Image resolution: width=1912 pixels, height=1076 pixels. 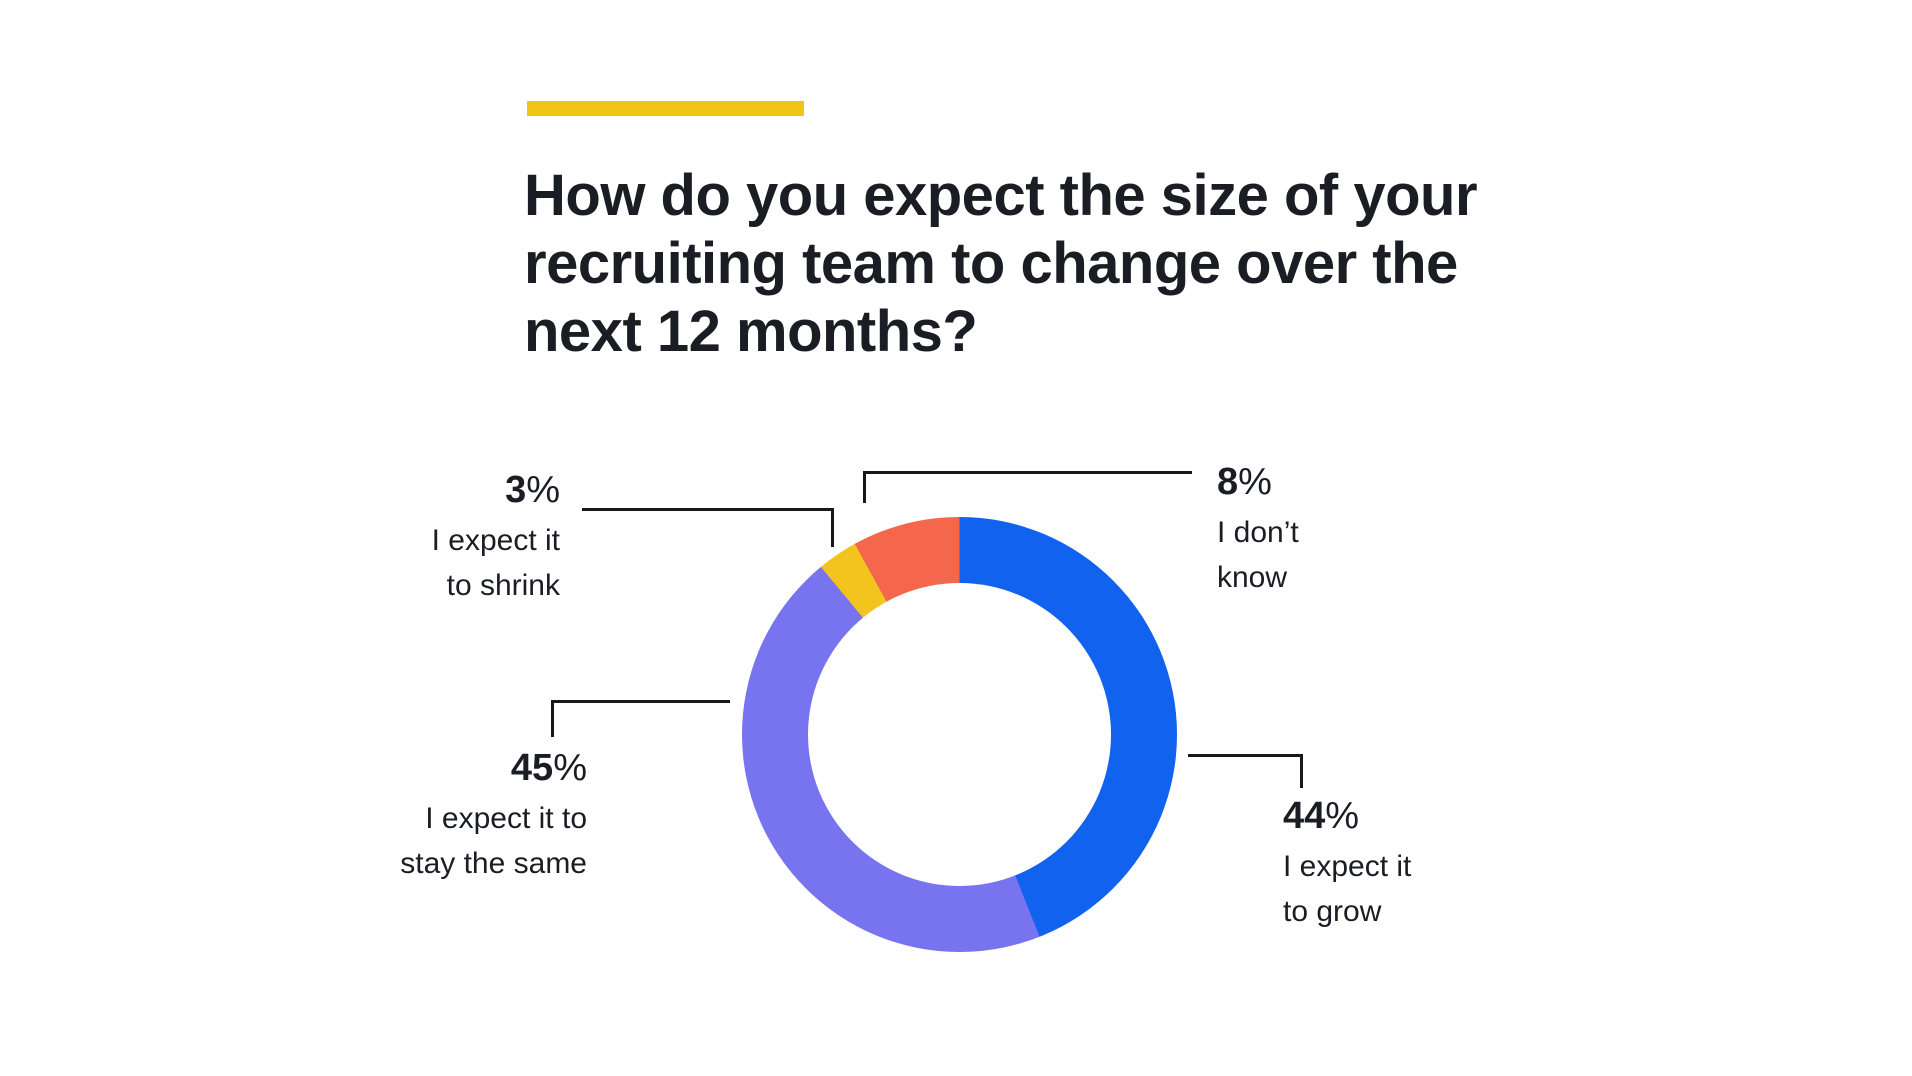 What do you see at coordinates (832, 527) in the screenshot?
I see `callout-line-shrink-vertical` at bounding box center [832, 527].